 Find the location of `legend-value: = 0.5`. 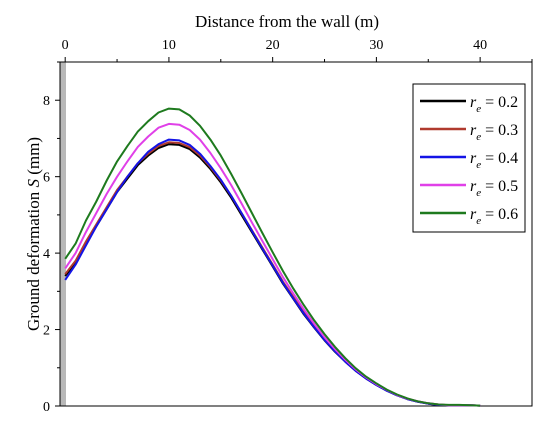

legend-value: = 0.5 is located at coordinates (499, 186).